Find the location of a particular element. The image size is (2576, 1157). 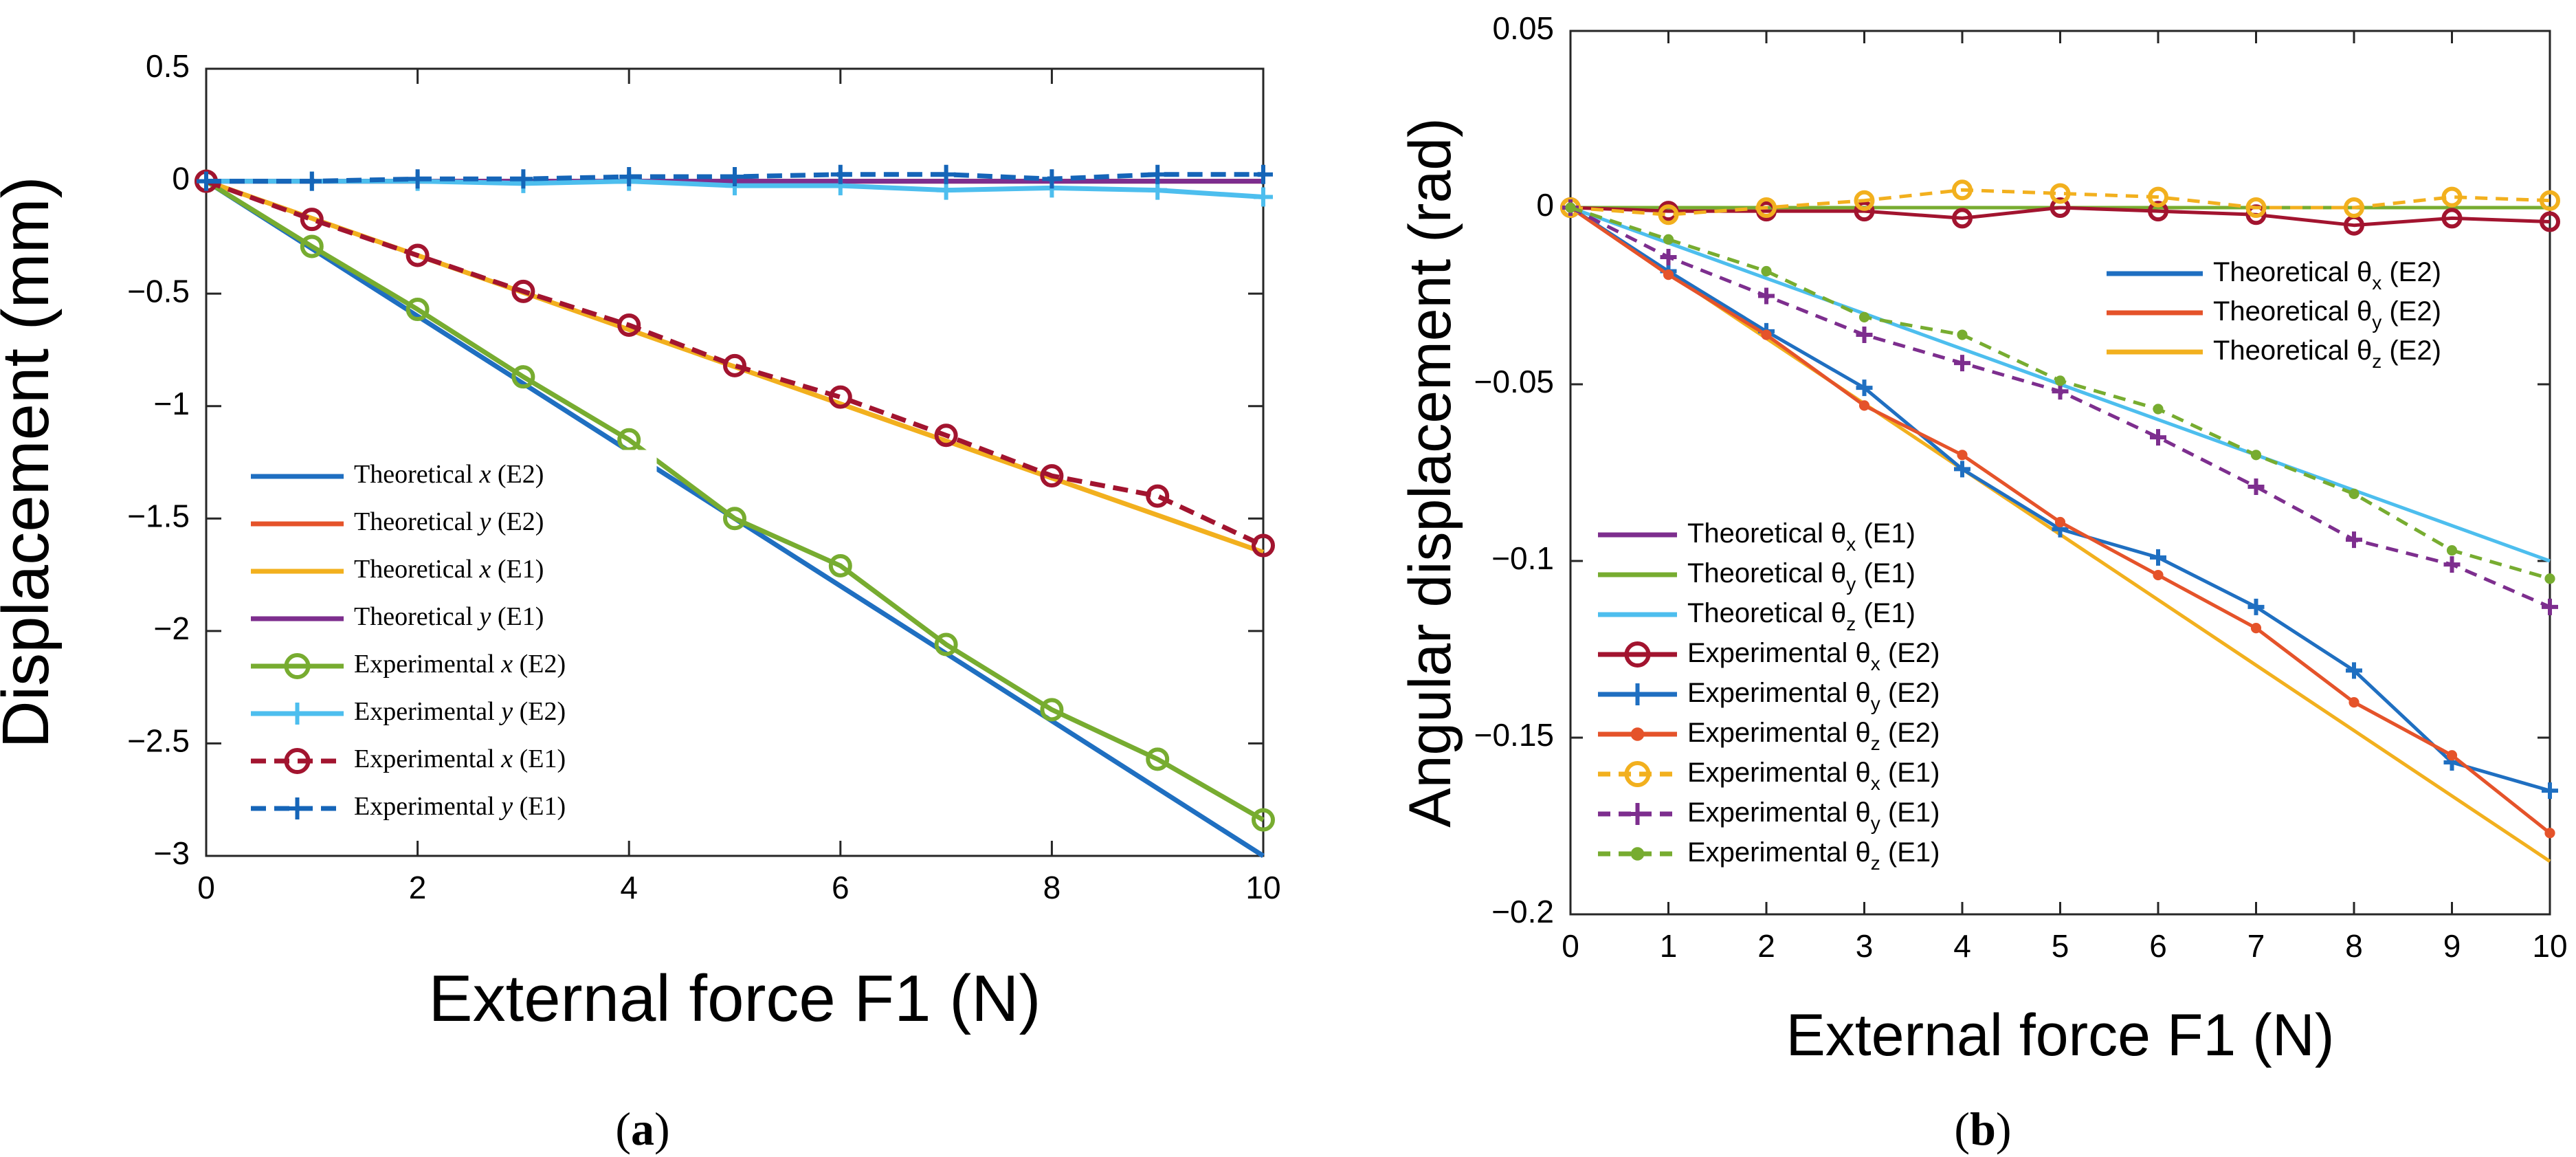

legend-label: Theoretical x (E2) is located at coordinates (449, 474).